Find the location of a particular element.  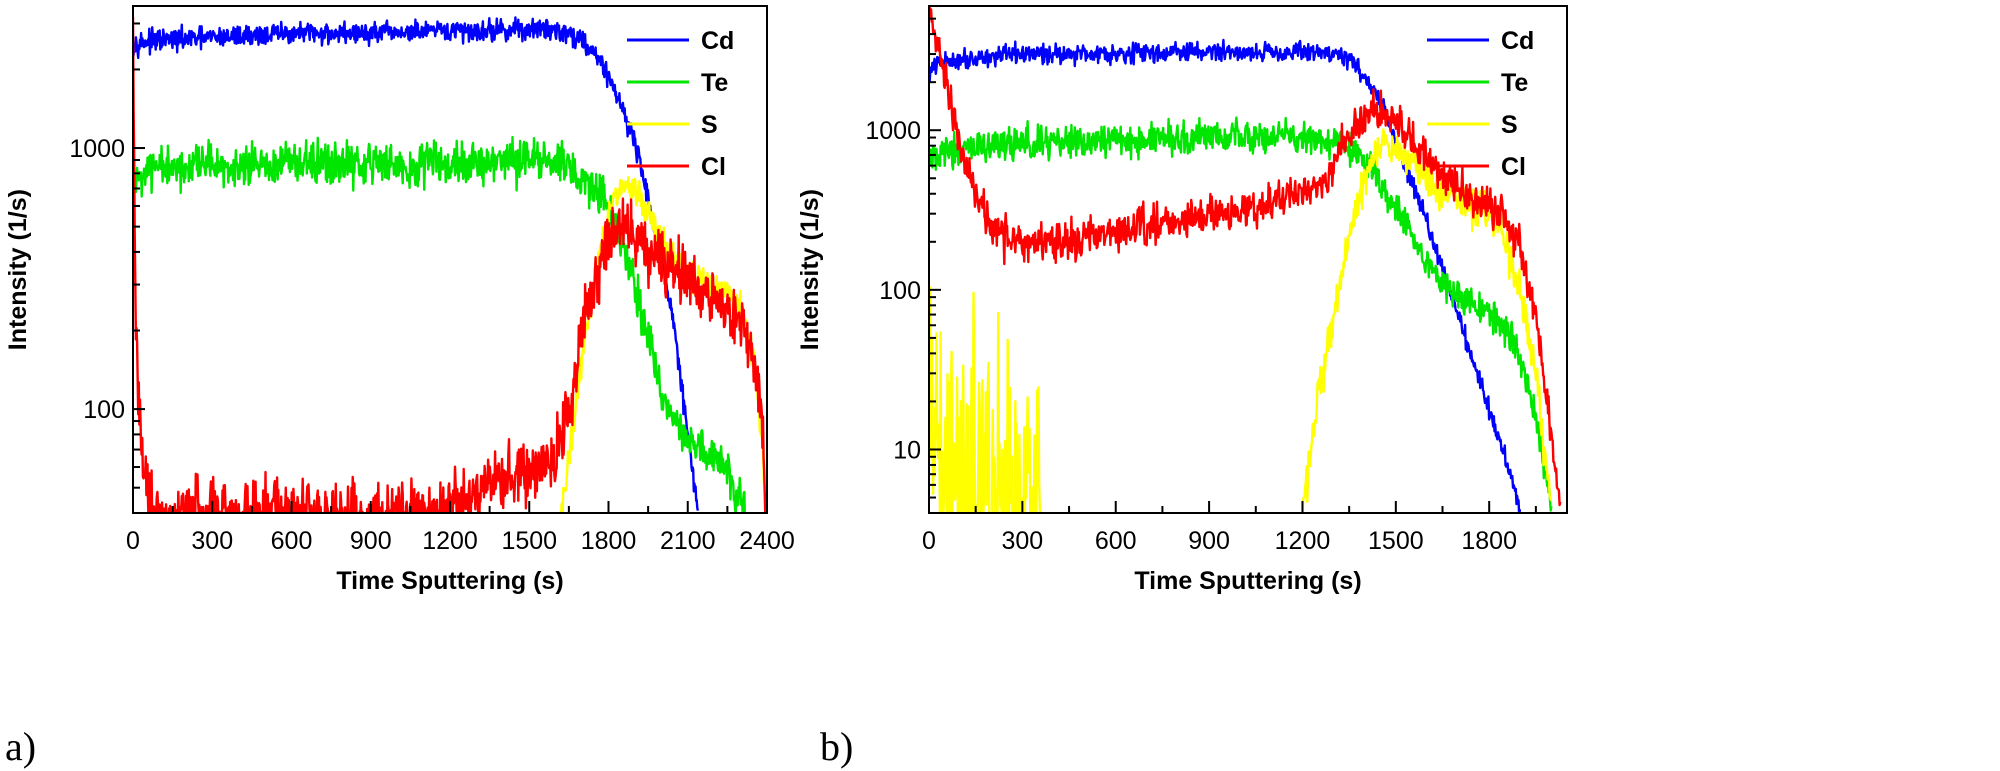

panel-label: b) is located at coordinates (836, 746).